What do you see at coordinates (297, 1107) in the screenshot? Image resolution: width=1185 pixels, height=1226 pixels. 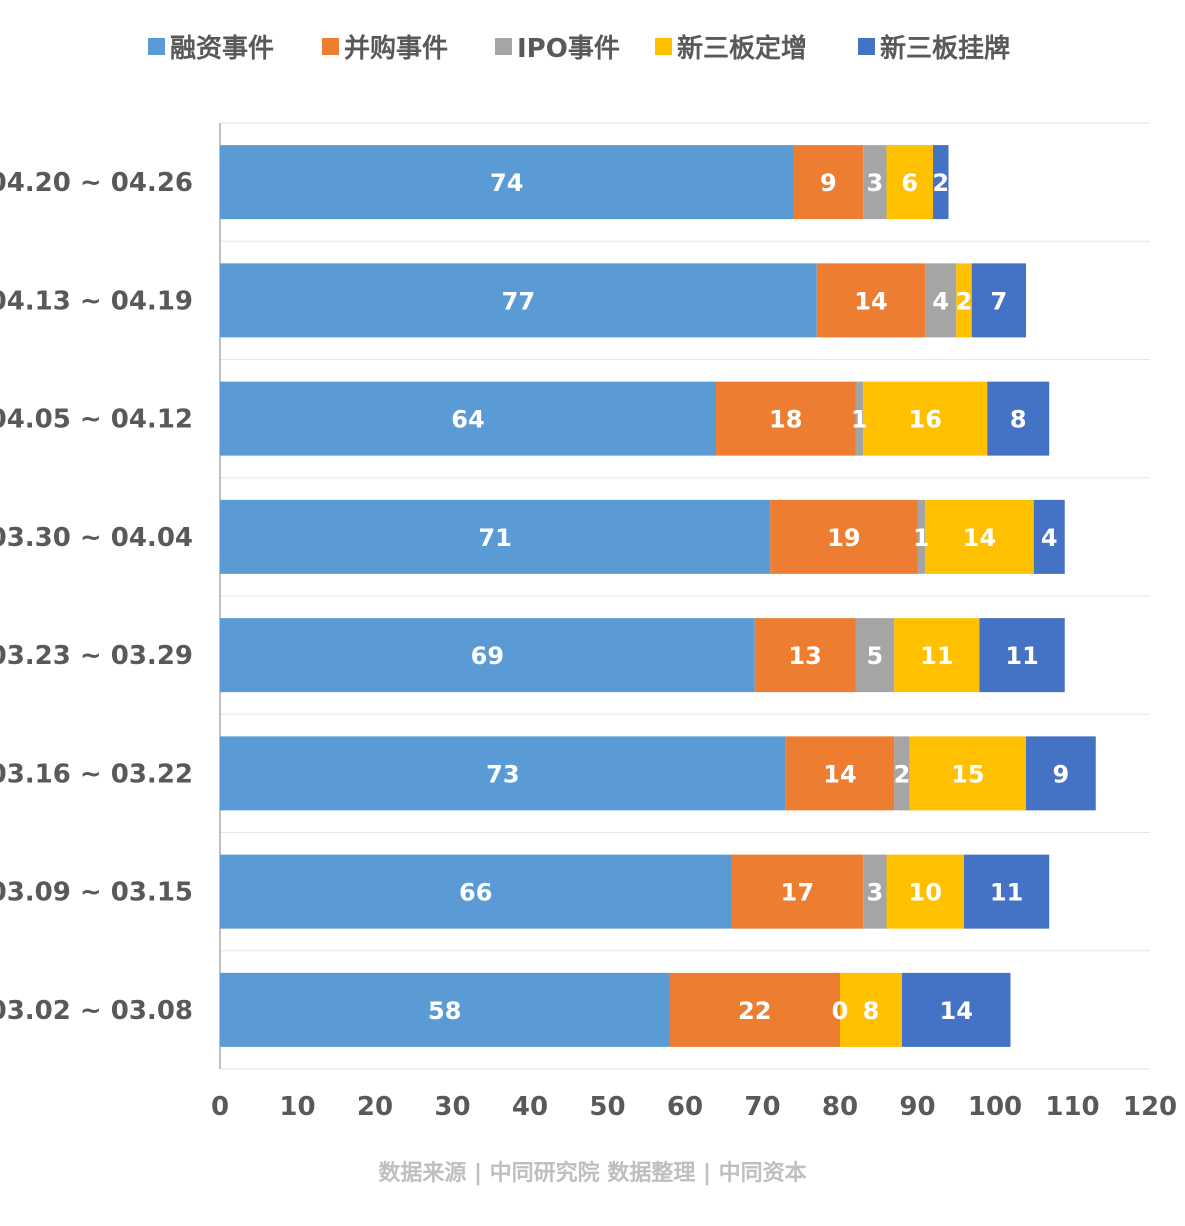 I see `x-tick-label: 10` at bounding box center [297, 1107].